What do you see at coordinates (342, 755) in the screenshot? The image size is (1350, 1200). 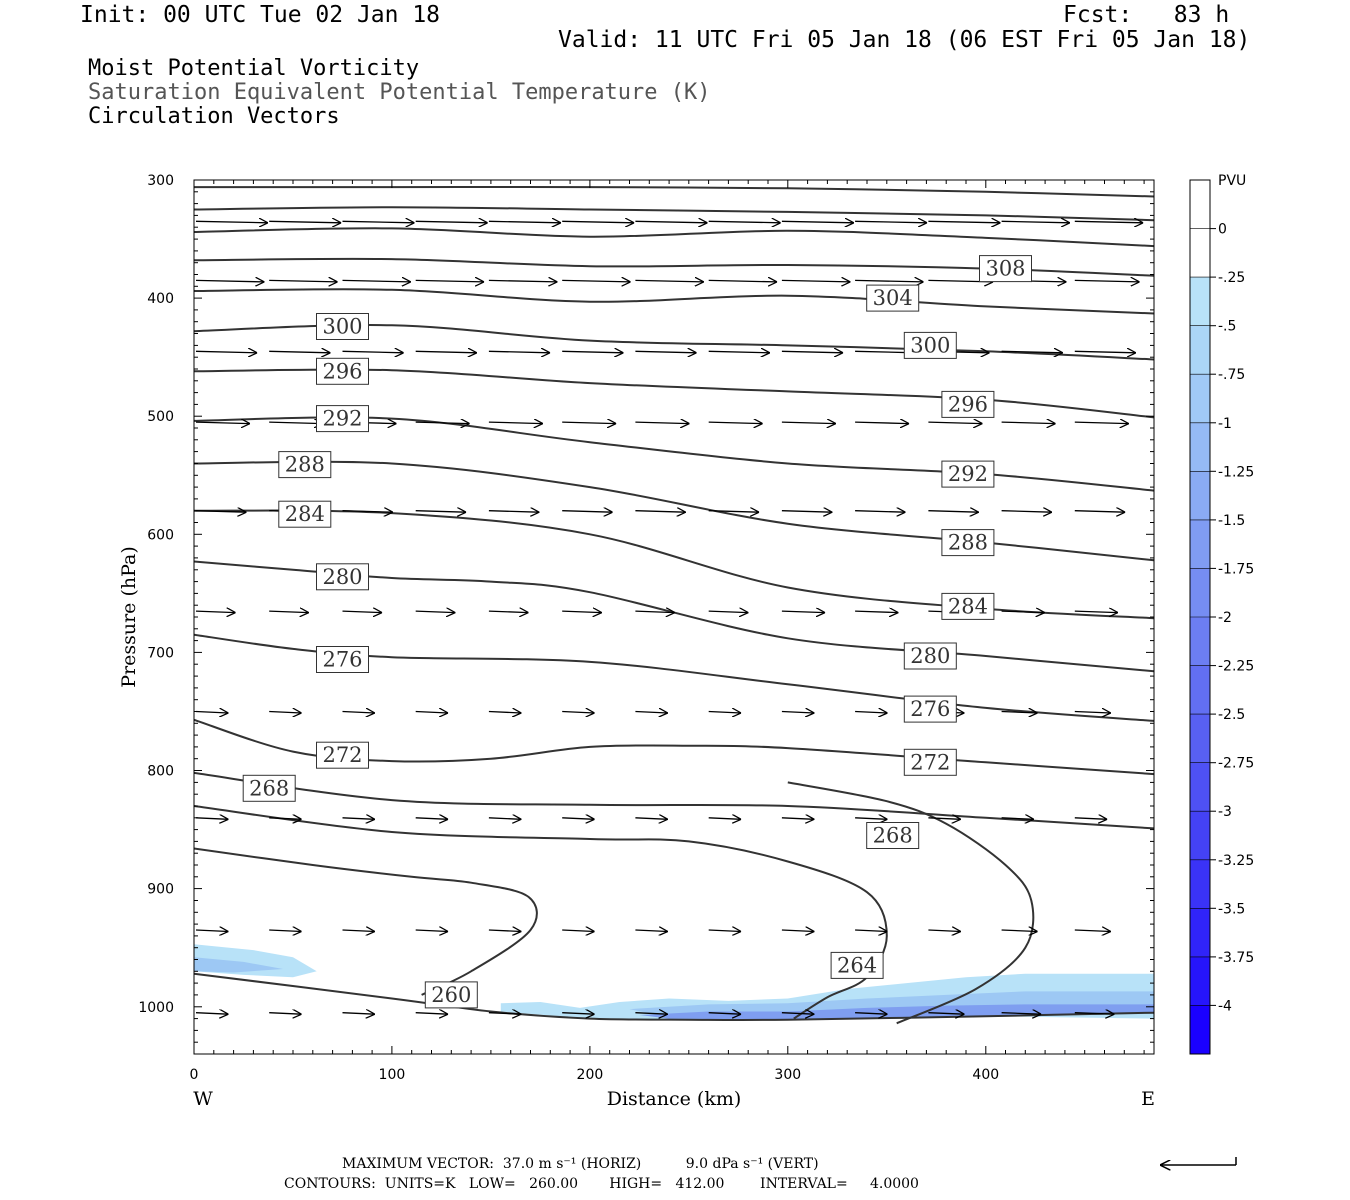 I see `contour-label-text: 272` at bounding box center [342, 755].